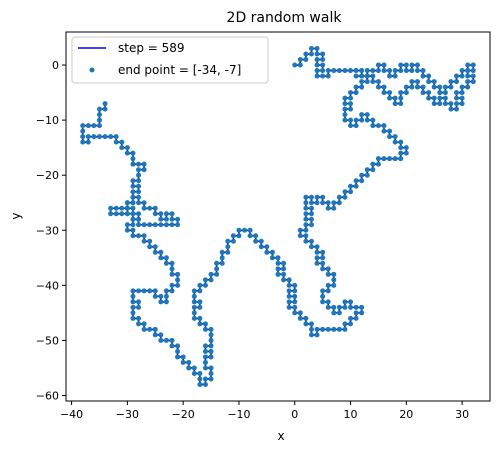 This screenshot has height=453, width=502. I want to click on legend-marker-swatch, so click(92, 70).